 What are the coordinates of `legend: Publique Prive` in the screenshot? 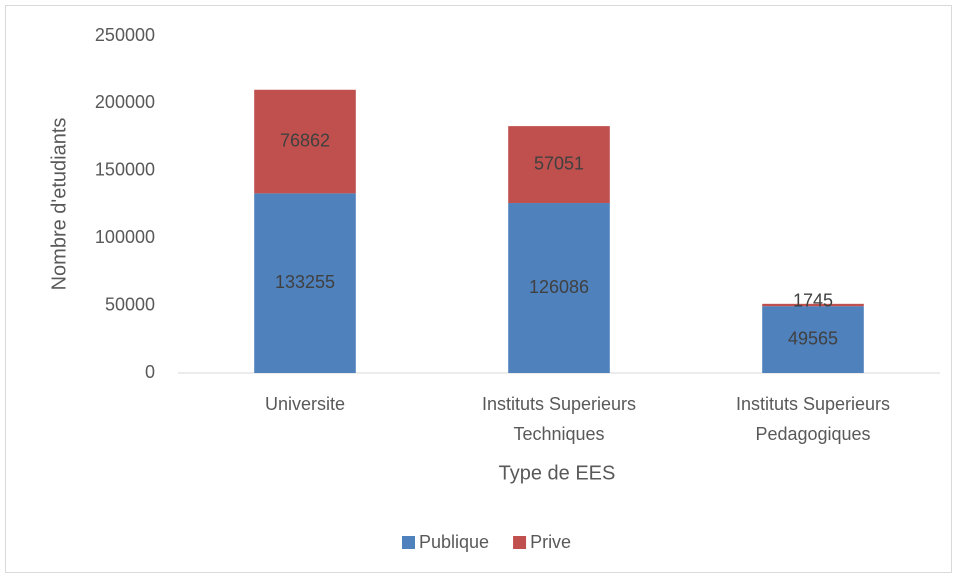 It's located at (486, 542).